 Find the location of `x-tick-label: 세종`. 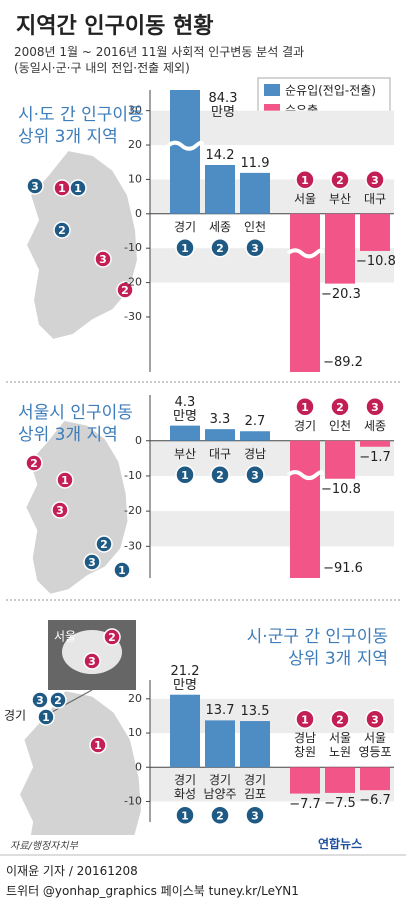

x-tick-label: 세종 is located at coordinates (220, 226).